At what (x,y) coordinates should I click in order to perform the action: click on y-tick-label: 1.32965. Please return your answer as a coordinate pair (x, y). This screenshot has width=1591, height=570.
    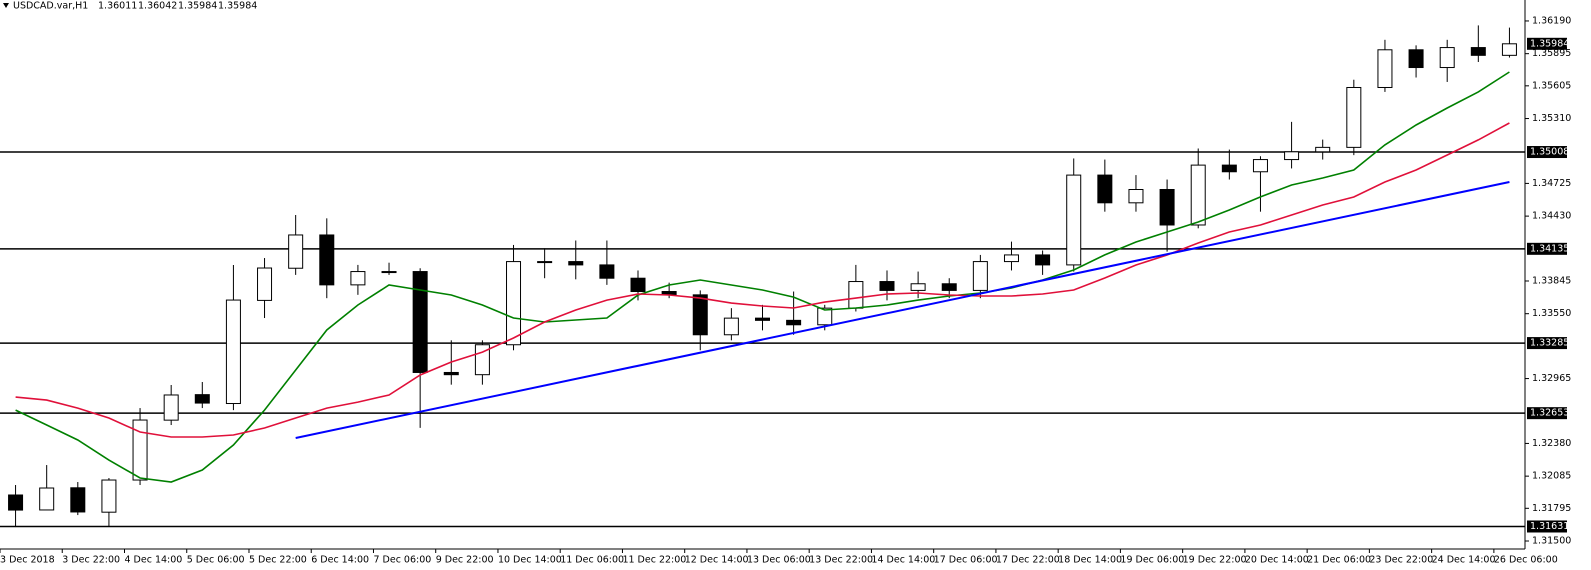
    Looking at the image, I should click on (1551, 378).